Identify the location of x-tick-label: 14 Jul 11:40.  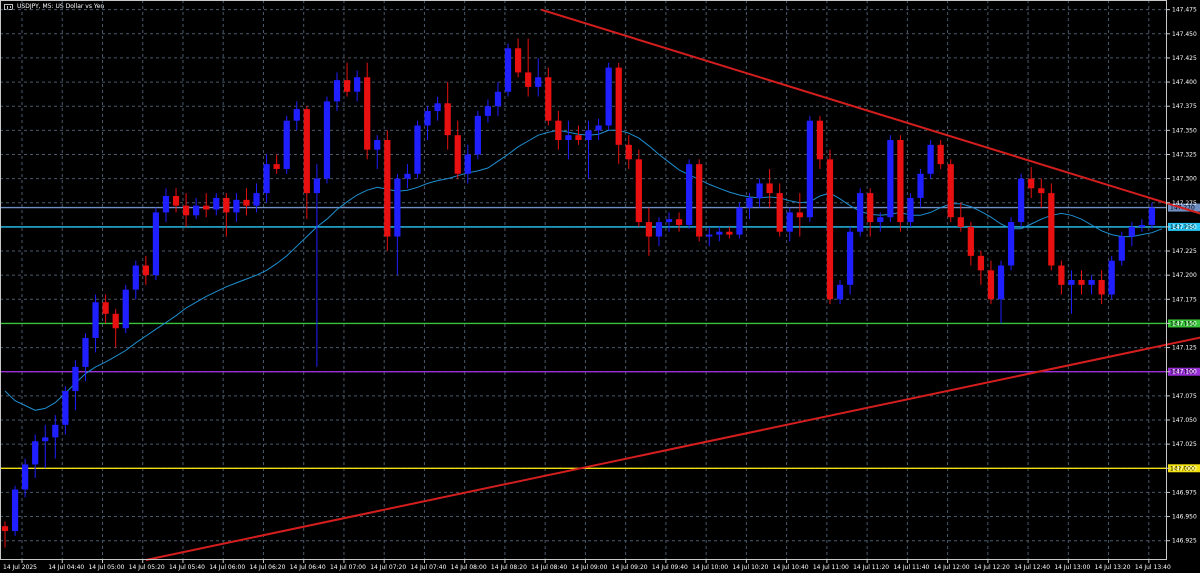
(911, 567).